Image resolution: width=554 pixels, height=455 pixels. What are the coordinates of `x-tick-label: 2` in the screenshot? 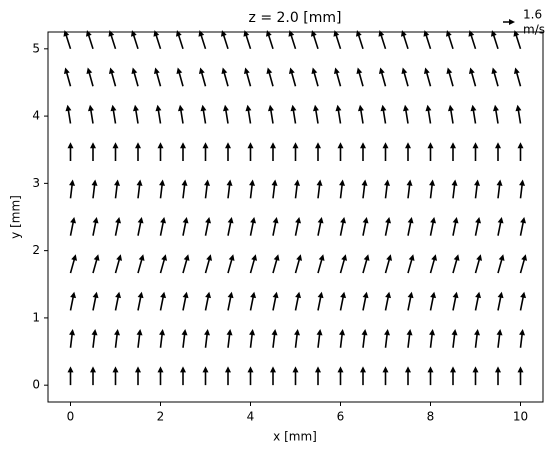 It's located at (161, 417).